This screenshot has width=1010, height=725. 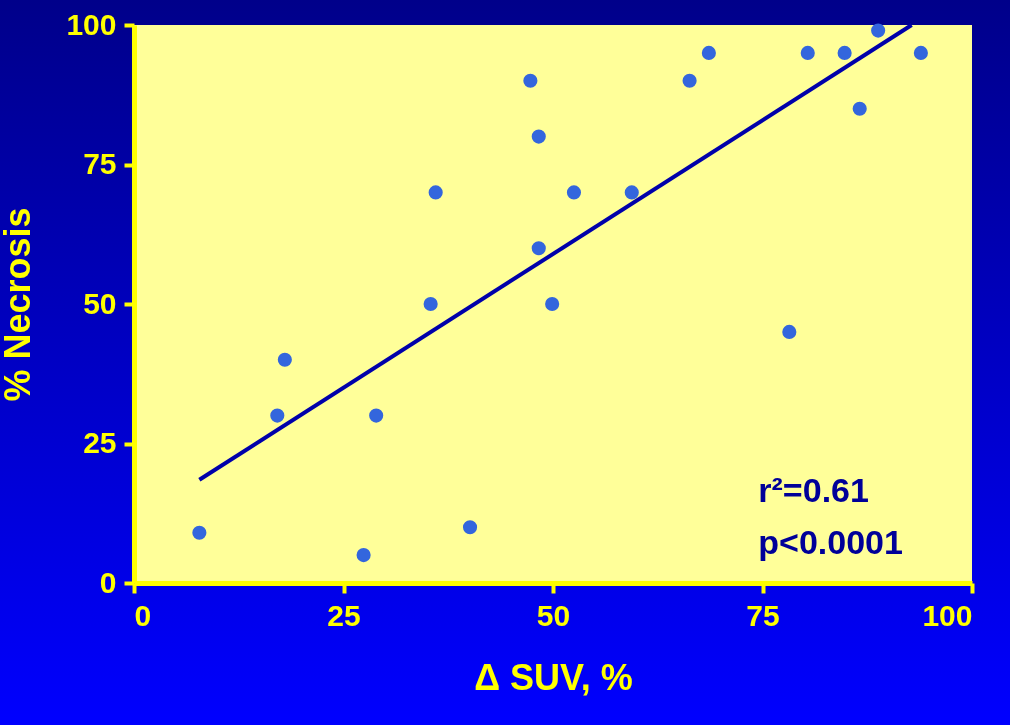 What do you see at coordinates (830, 542) in the screenshot?
I see `annotation: p<0.0001` at bounding box center [830, 542].